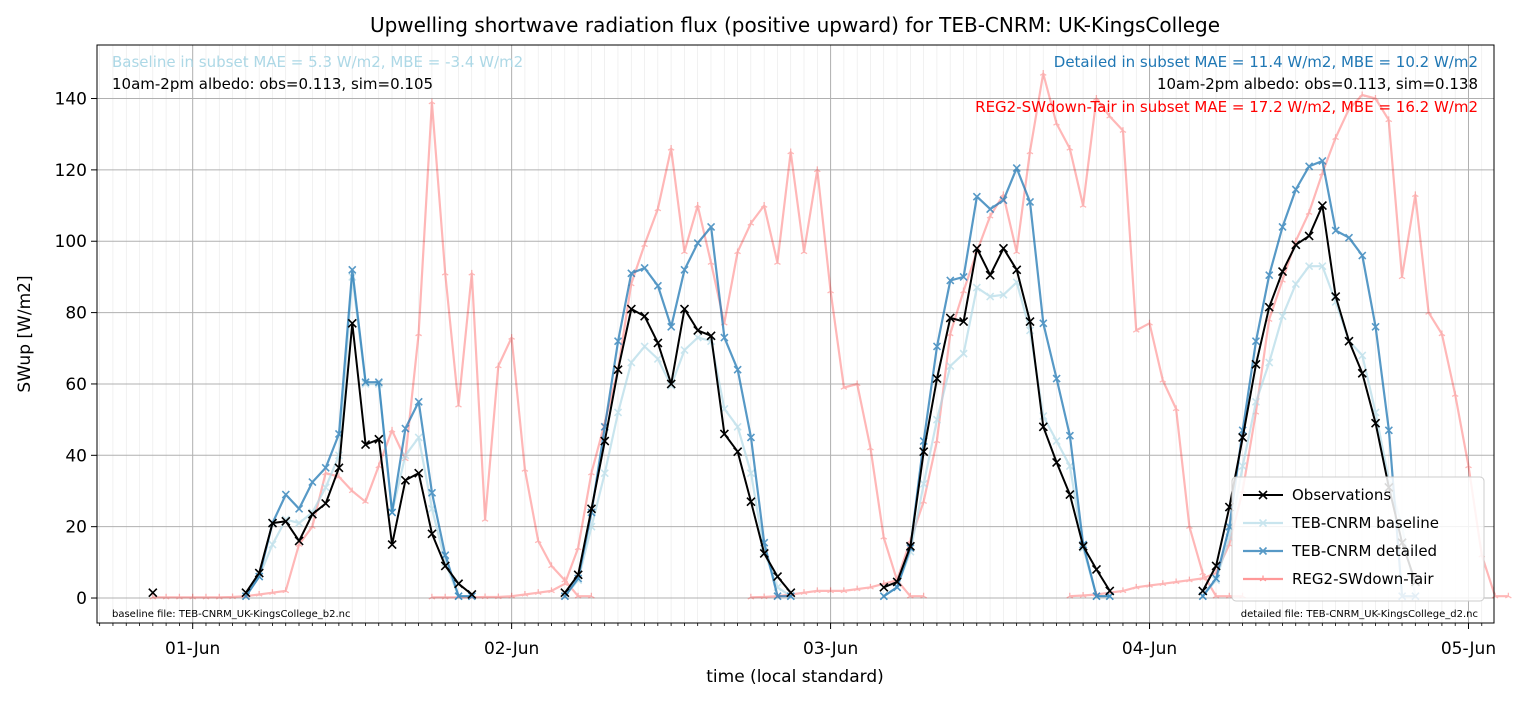  Describe the element at coordinates (1149, 649) in the screenshot. I see `x-tick-label: 04-Jun` at that location.